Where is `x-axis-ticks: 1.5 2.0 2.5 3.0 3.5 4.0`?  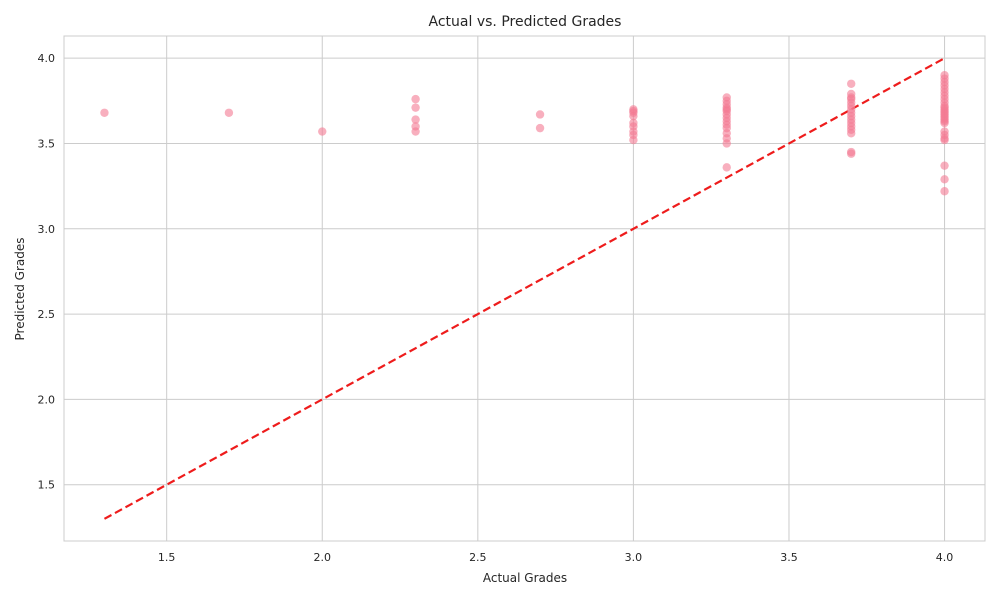 x-axis-ticks: 1.5 2.0 2.5 3.0 3.5 4.0 is located at coordinates (555, 557).